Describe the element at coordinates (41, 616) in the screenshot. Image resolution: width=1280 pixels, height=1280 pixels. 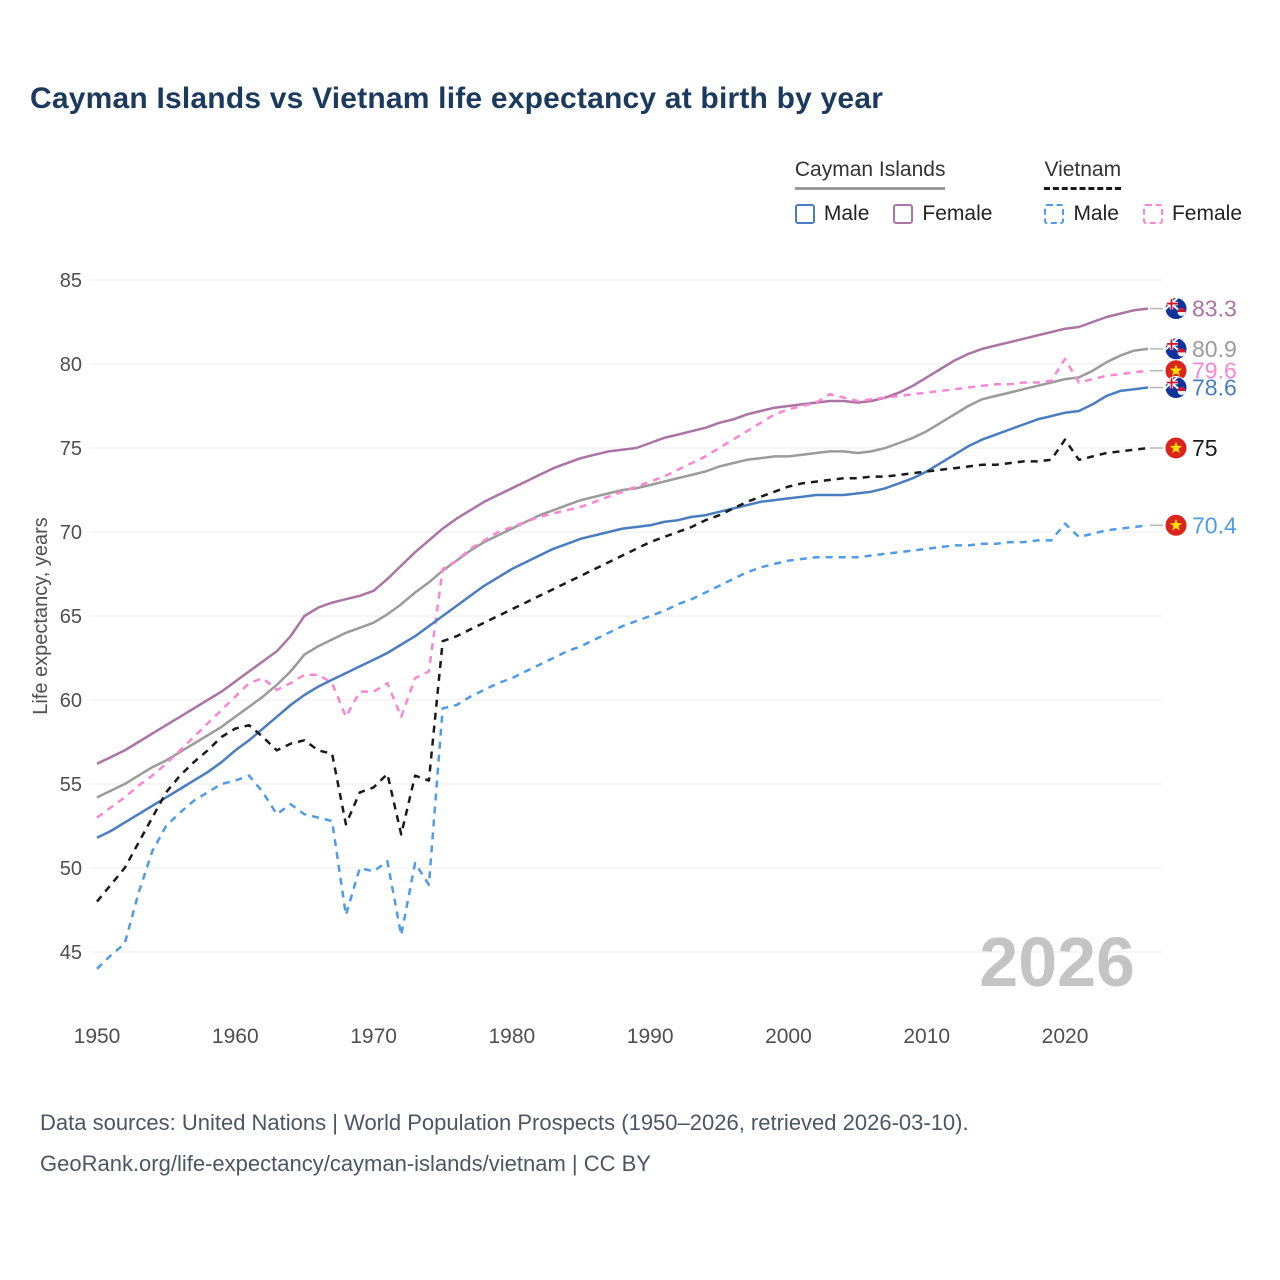
I see `y-axis-label: Life expectancy, years` at that location.